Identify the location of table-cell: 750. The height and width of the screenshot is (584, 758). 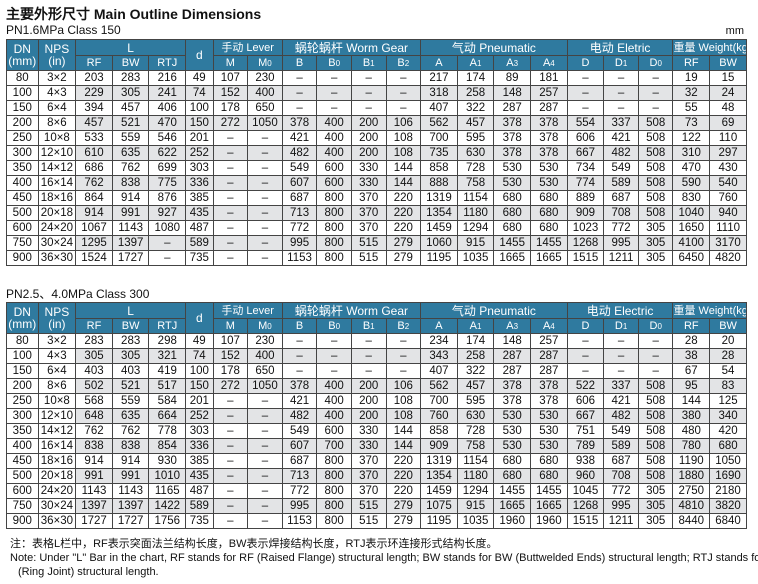
(22, 243).